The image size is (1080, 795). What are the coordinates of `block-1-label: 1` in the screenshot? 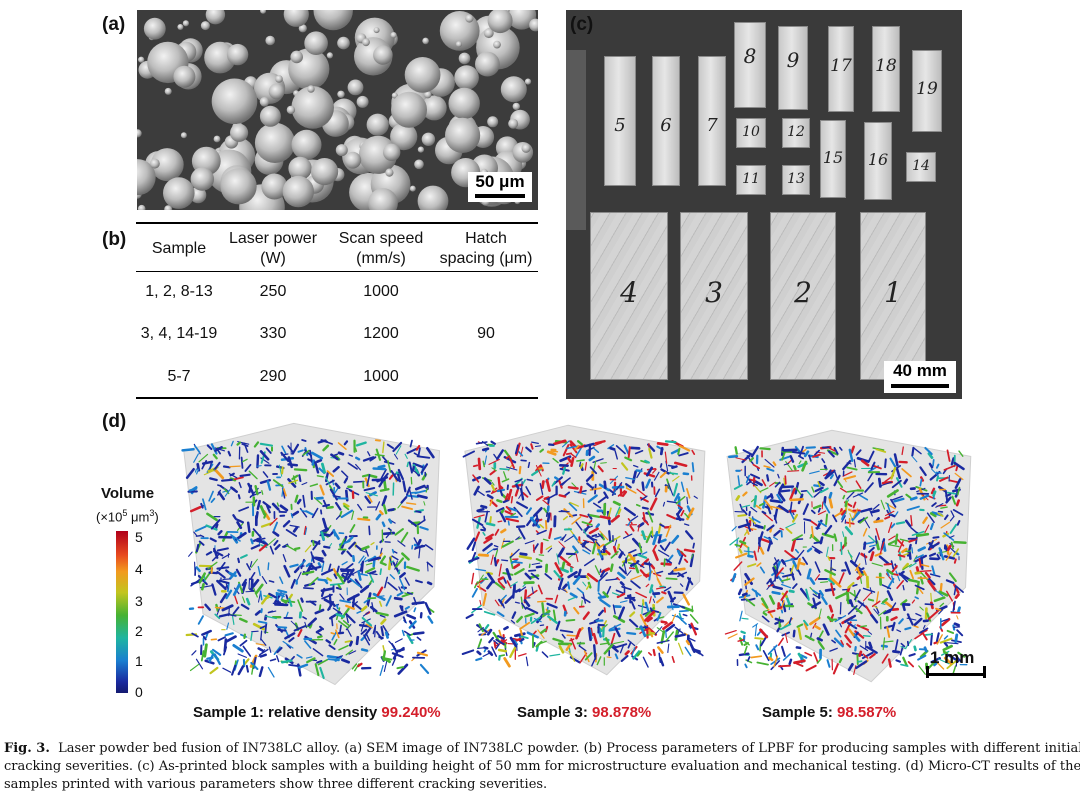 It's located at (893, 293).